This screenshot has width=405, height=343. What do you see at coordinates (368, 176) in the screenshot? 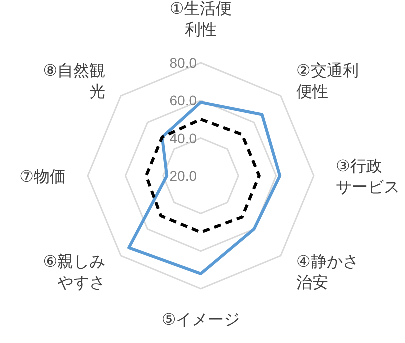
I see `spoke-label: ③行政サービス` at bounding box center [368, 176].